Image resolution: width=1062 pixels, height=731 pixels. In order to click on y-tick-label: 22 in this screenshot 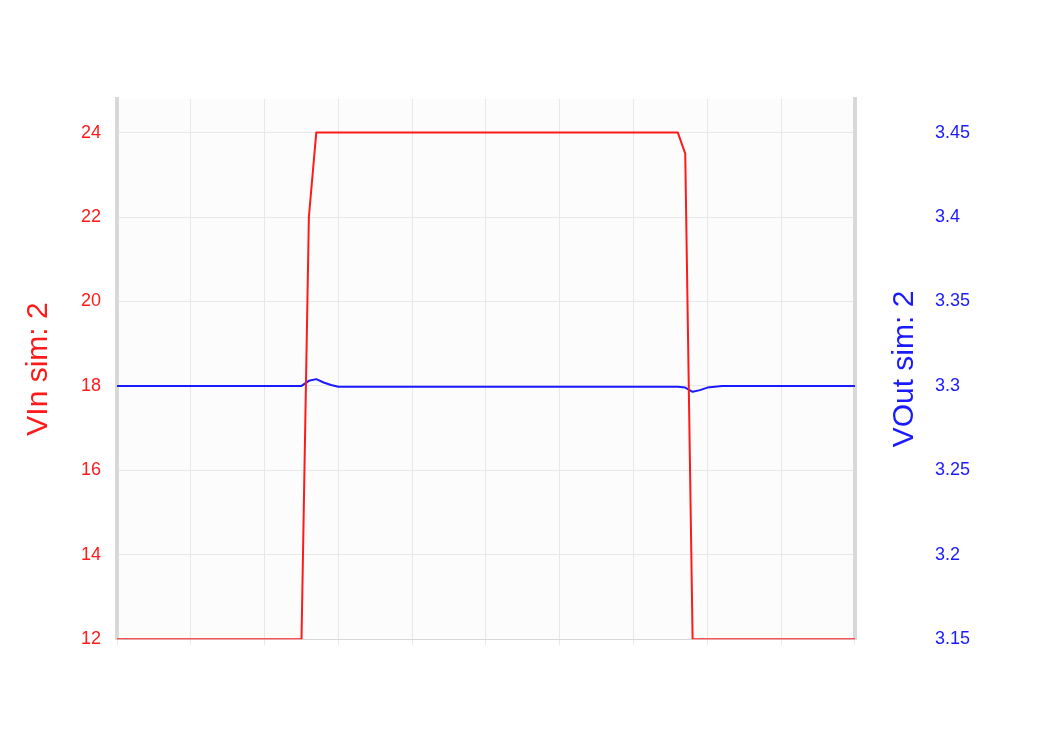, I will do `click(91, 215)`.